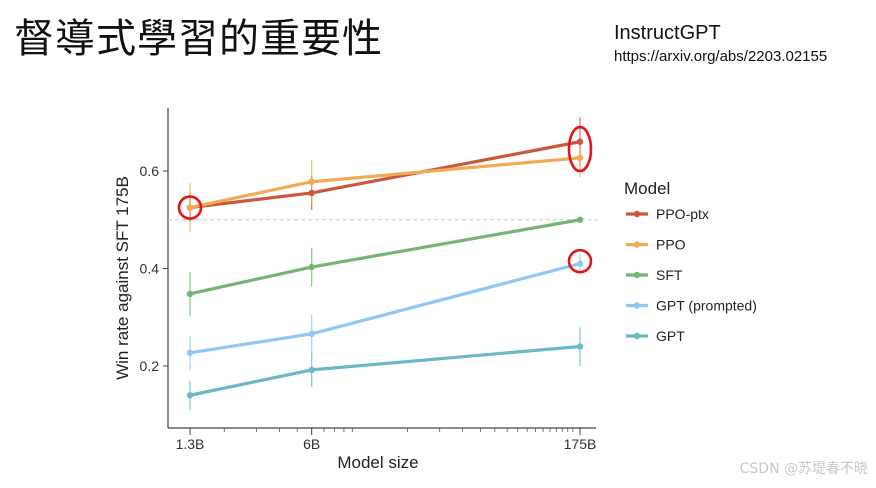 The width and height of the screenshot is (876, 488). I want to click on legend-marker-ppo-ptx, so click(637, 214).